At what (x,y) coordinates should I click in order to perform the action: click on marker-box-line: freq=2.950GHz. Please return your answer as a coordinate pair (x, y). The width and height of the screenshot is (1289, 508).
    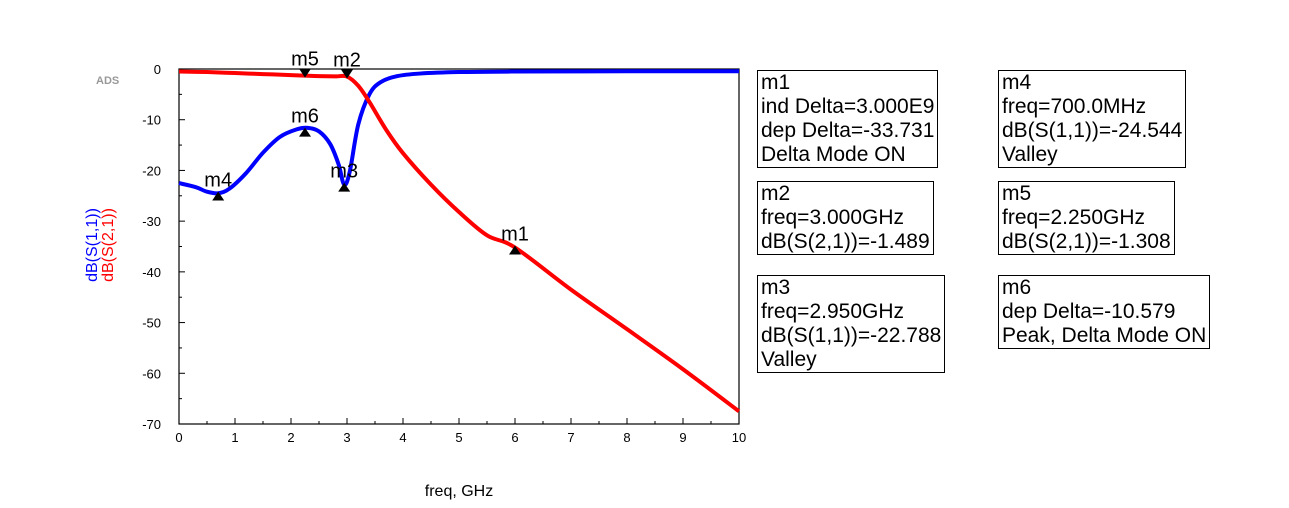
    Looking at the image, I should click on (833, 311).